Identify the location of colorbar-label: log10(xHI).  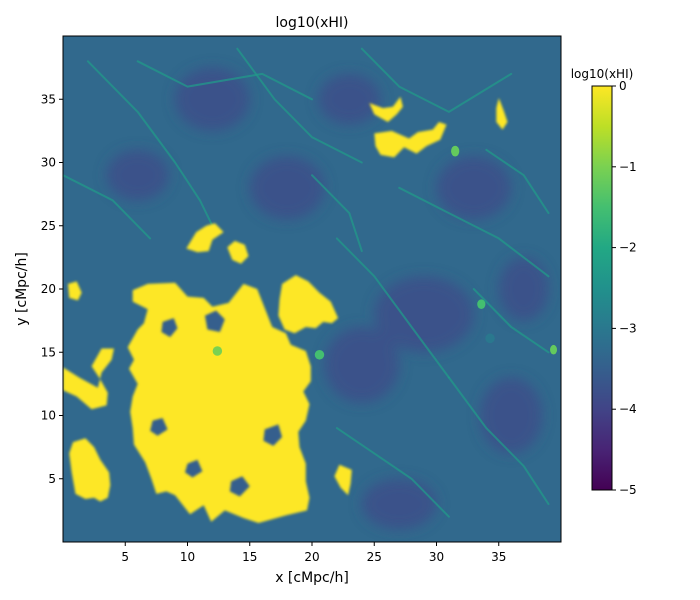
(602, 74).